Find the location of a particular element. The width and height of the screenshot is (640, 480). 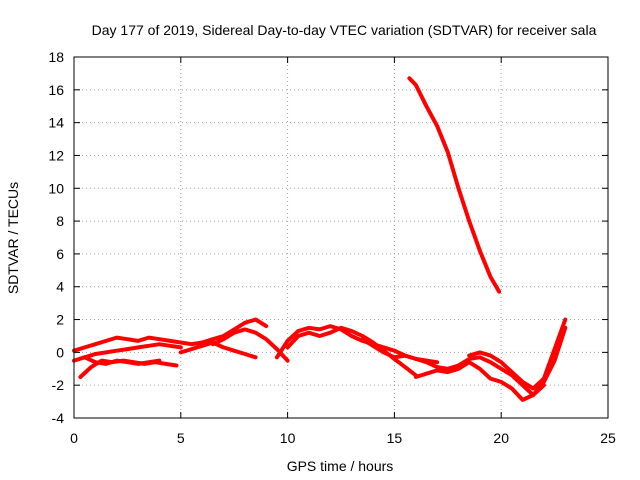

y-tick-label: 18 is located at coordinates (56, 57).